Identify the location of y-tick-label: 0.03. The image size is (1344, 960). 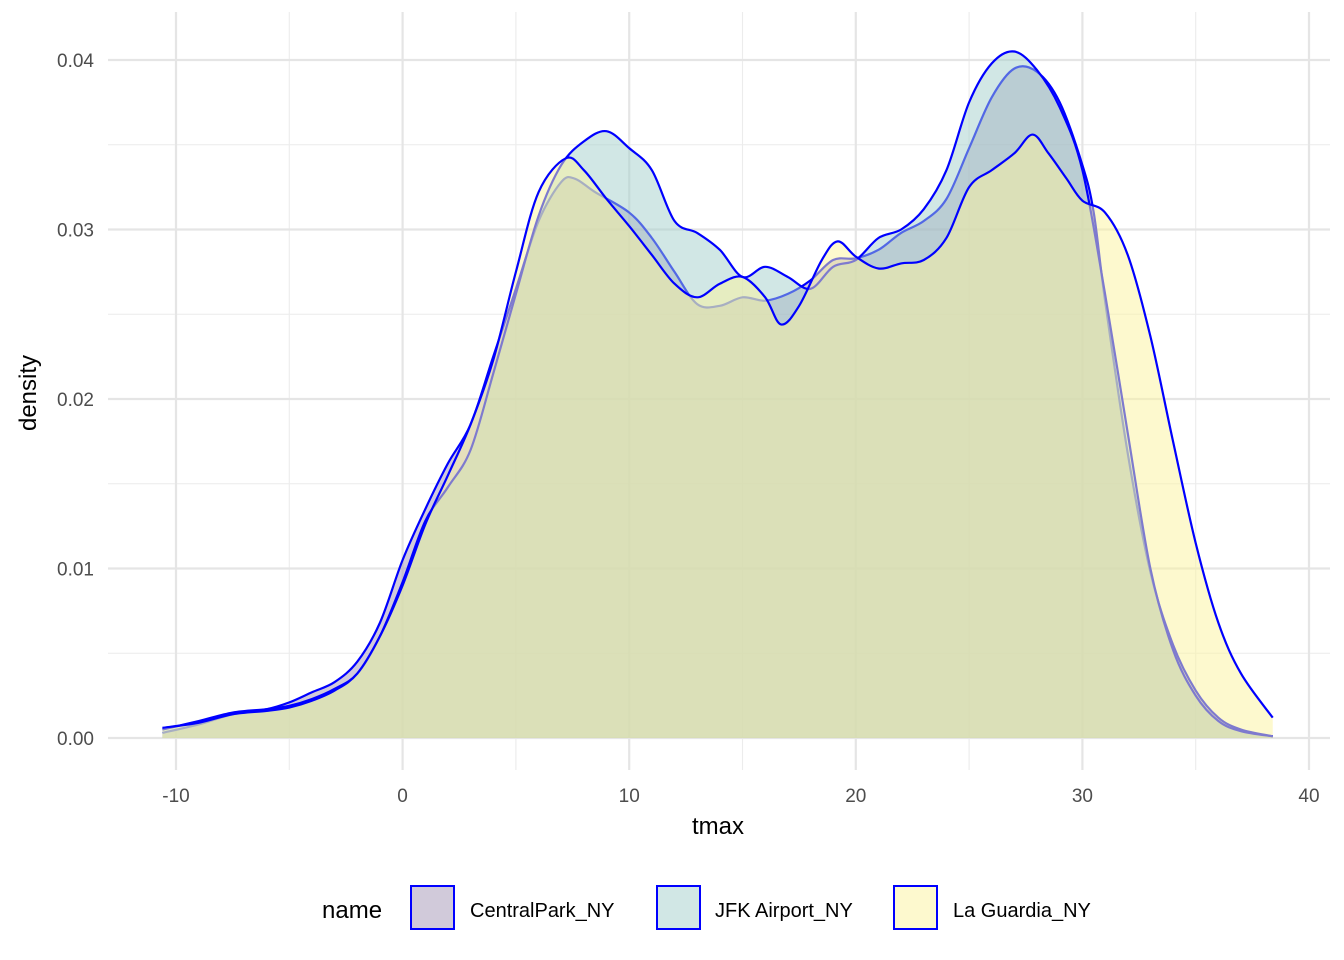
(75, 231).